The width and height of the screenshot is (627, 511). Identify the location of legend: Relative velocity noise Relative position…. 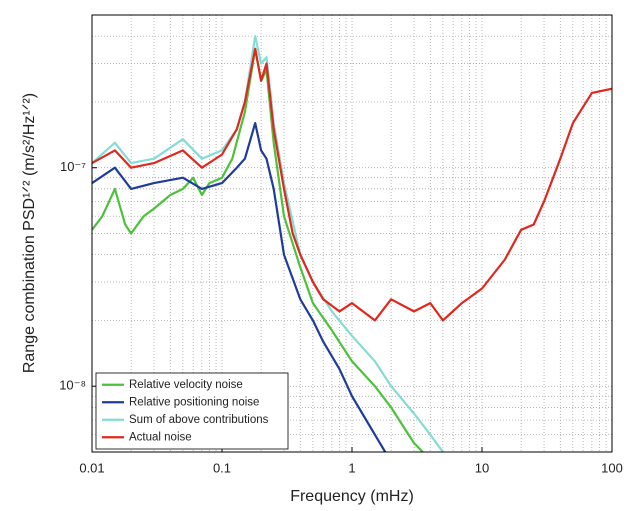
(192, 411).